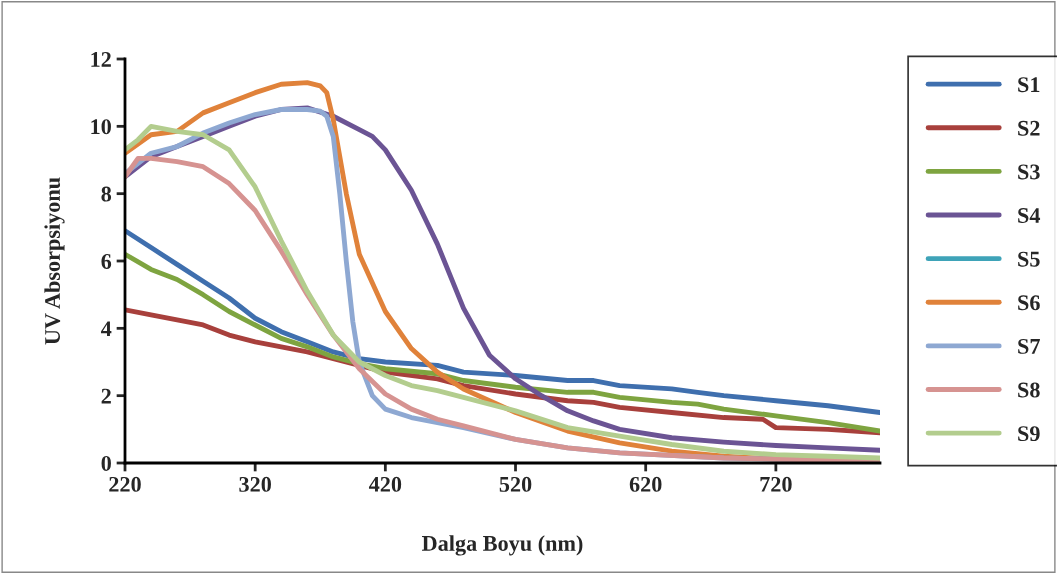 Image resolution: width=1057 pixels, height=574 pixels. What do you see at coordinates (101, 59) in the screenshot?
I see `y-tick-label: 12` at bounding box center [101, 59].